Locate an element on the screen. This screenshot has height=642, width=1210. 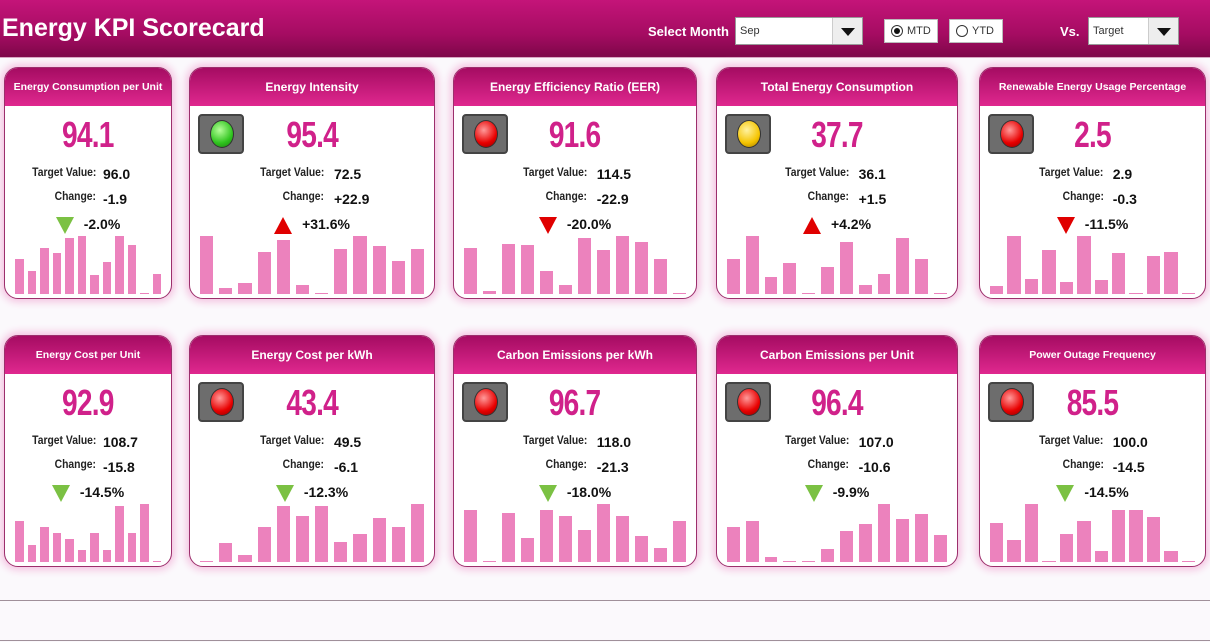
vs-label: Vs. is located at coordinates (1070, 31).